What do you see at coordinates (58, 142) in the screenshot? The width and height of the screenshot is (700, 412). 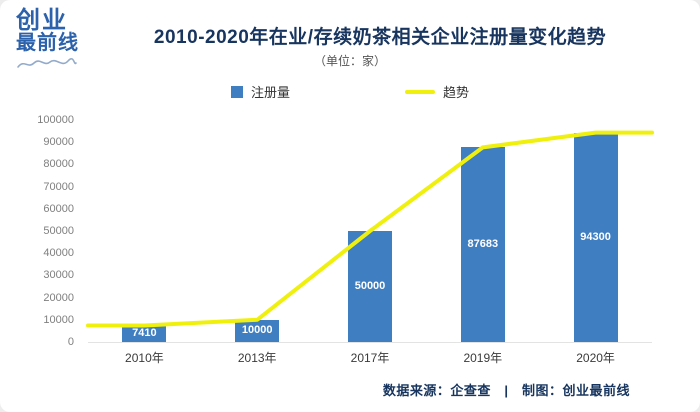 I see `y-tick-label: 90000` at bounding box center [58, 142].